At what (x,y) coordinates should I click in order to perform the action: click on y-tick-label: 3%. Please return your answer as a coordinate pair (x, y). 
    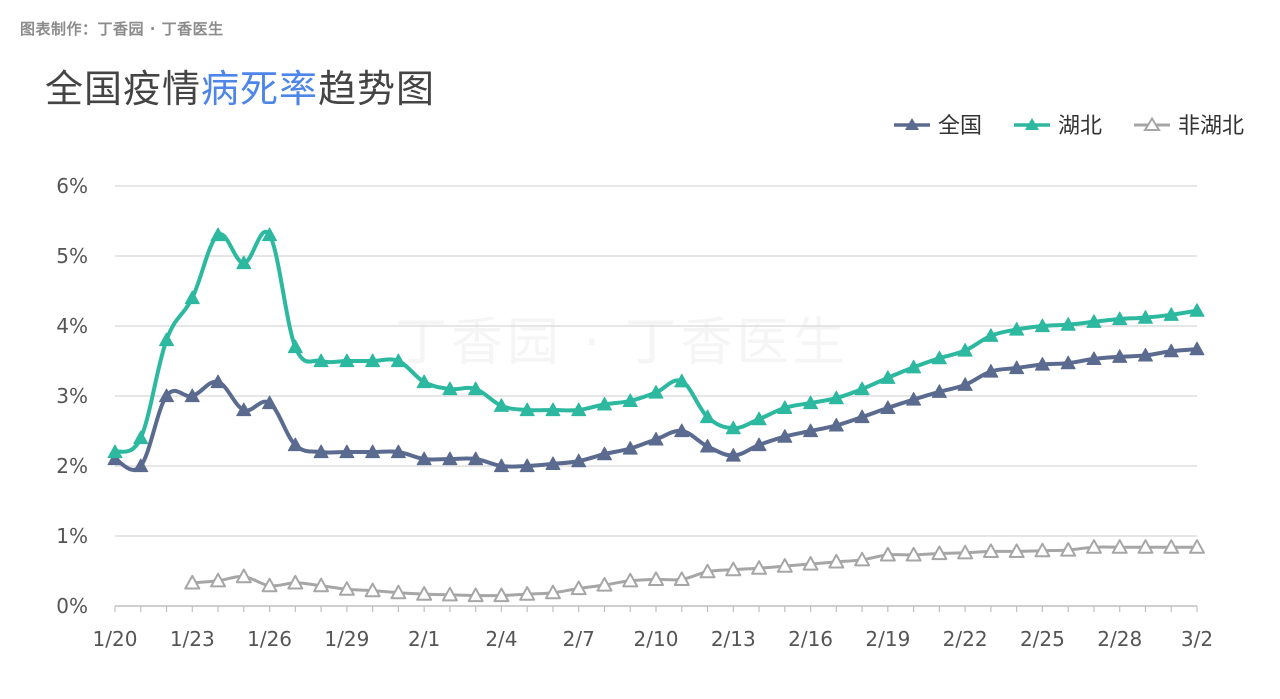
    Looking at the image, I should click on (72, 396).